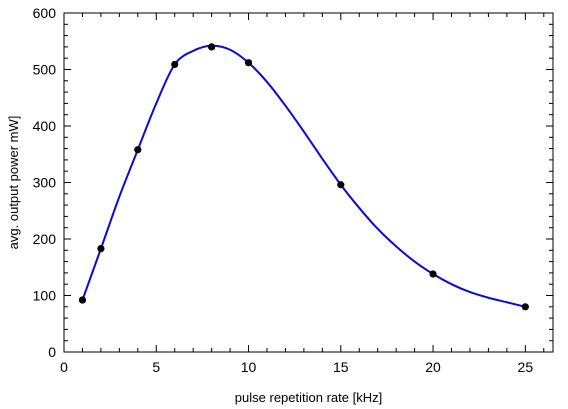 The image size is (568, 409). I want to click on y-tick-label: 300, so click(45, 183).